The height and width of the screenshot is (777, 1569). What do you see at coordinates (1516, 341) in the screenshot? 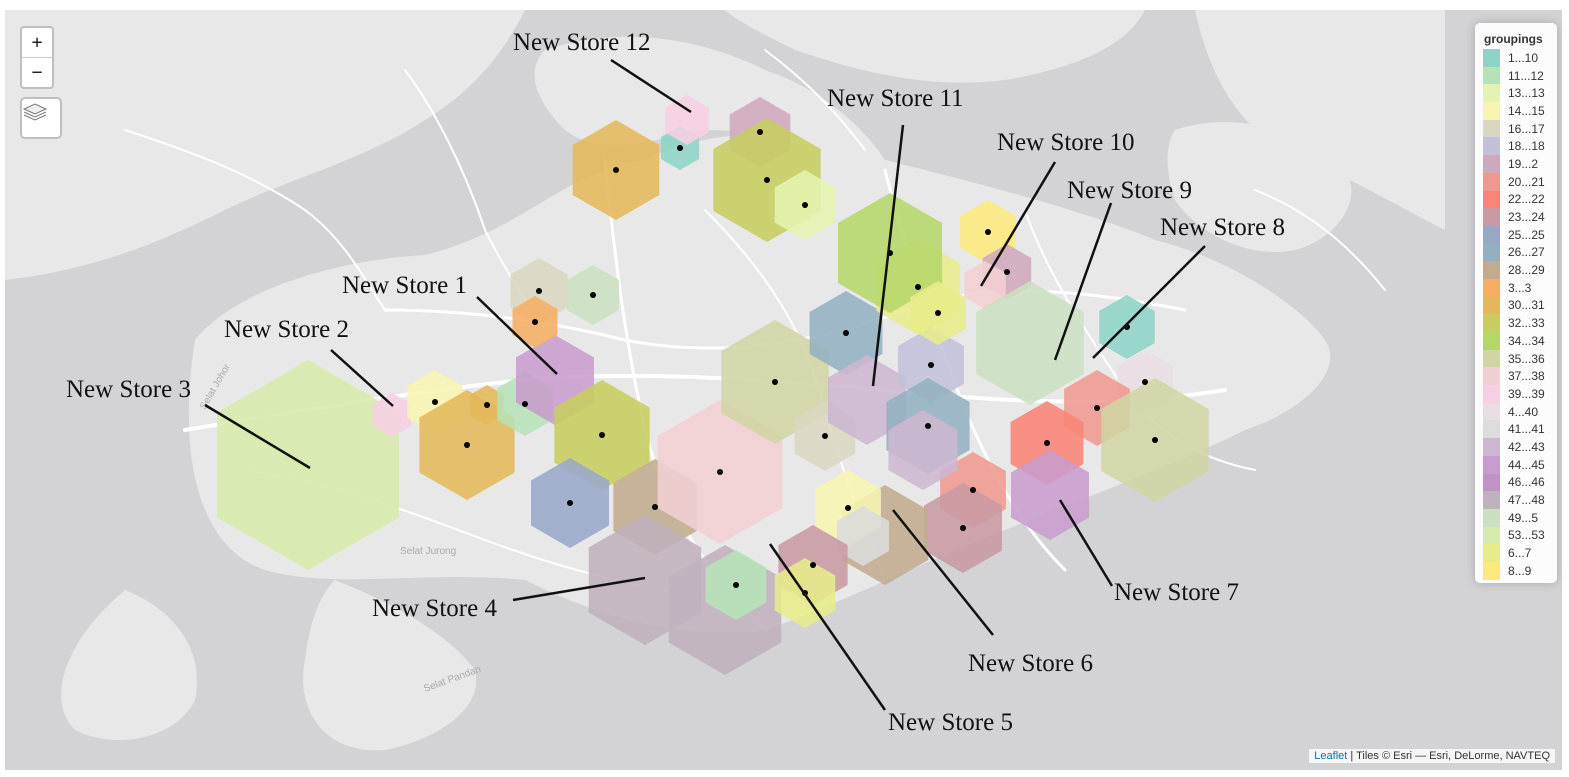
I see `legend-item: 34...34` at bounding box center [1516, 341].